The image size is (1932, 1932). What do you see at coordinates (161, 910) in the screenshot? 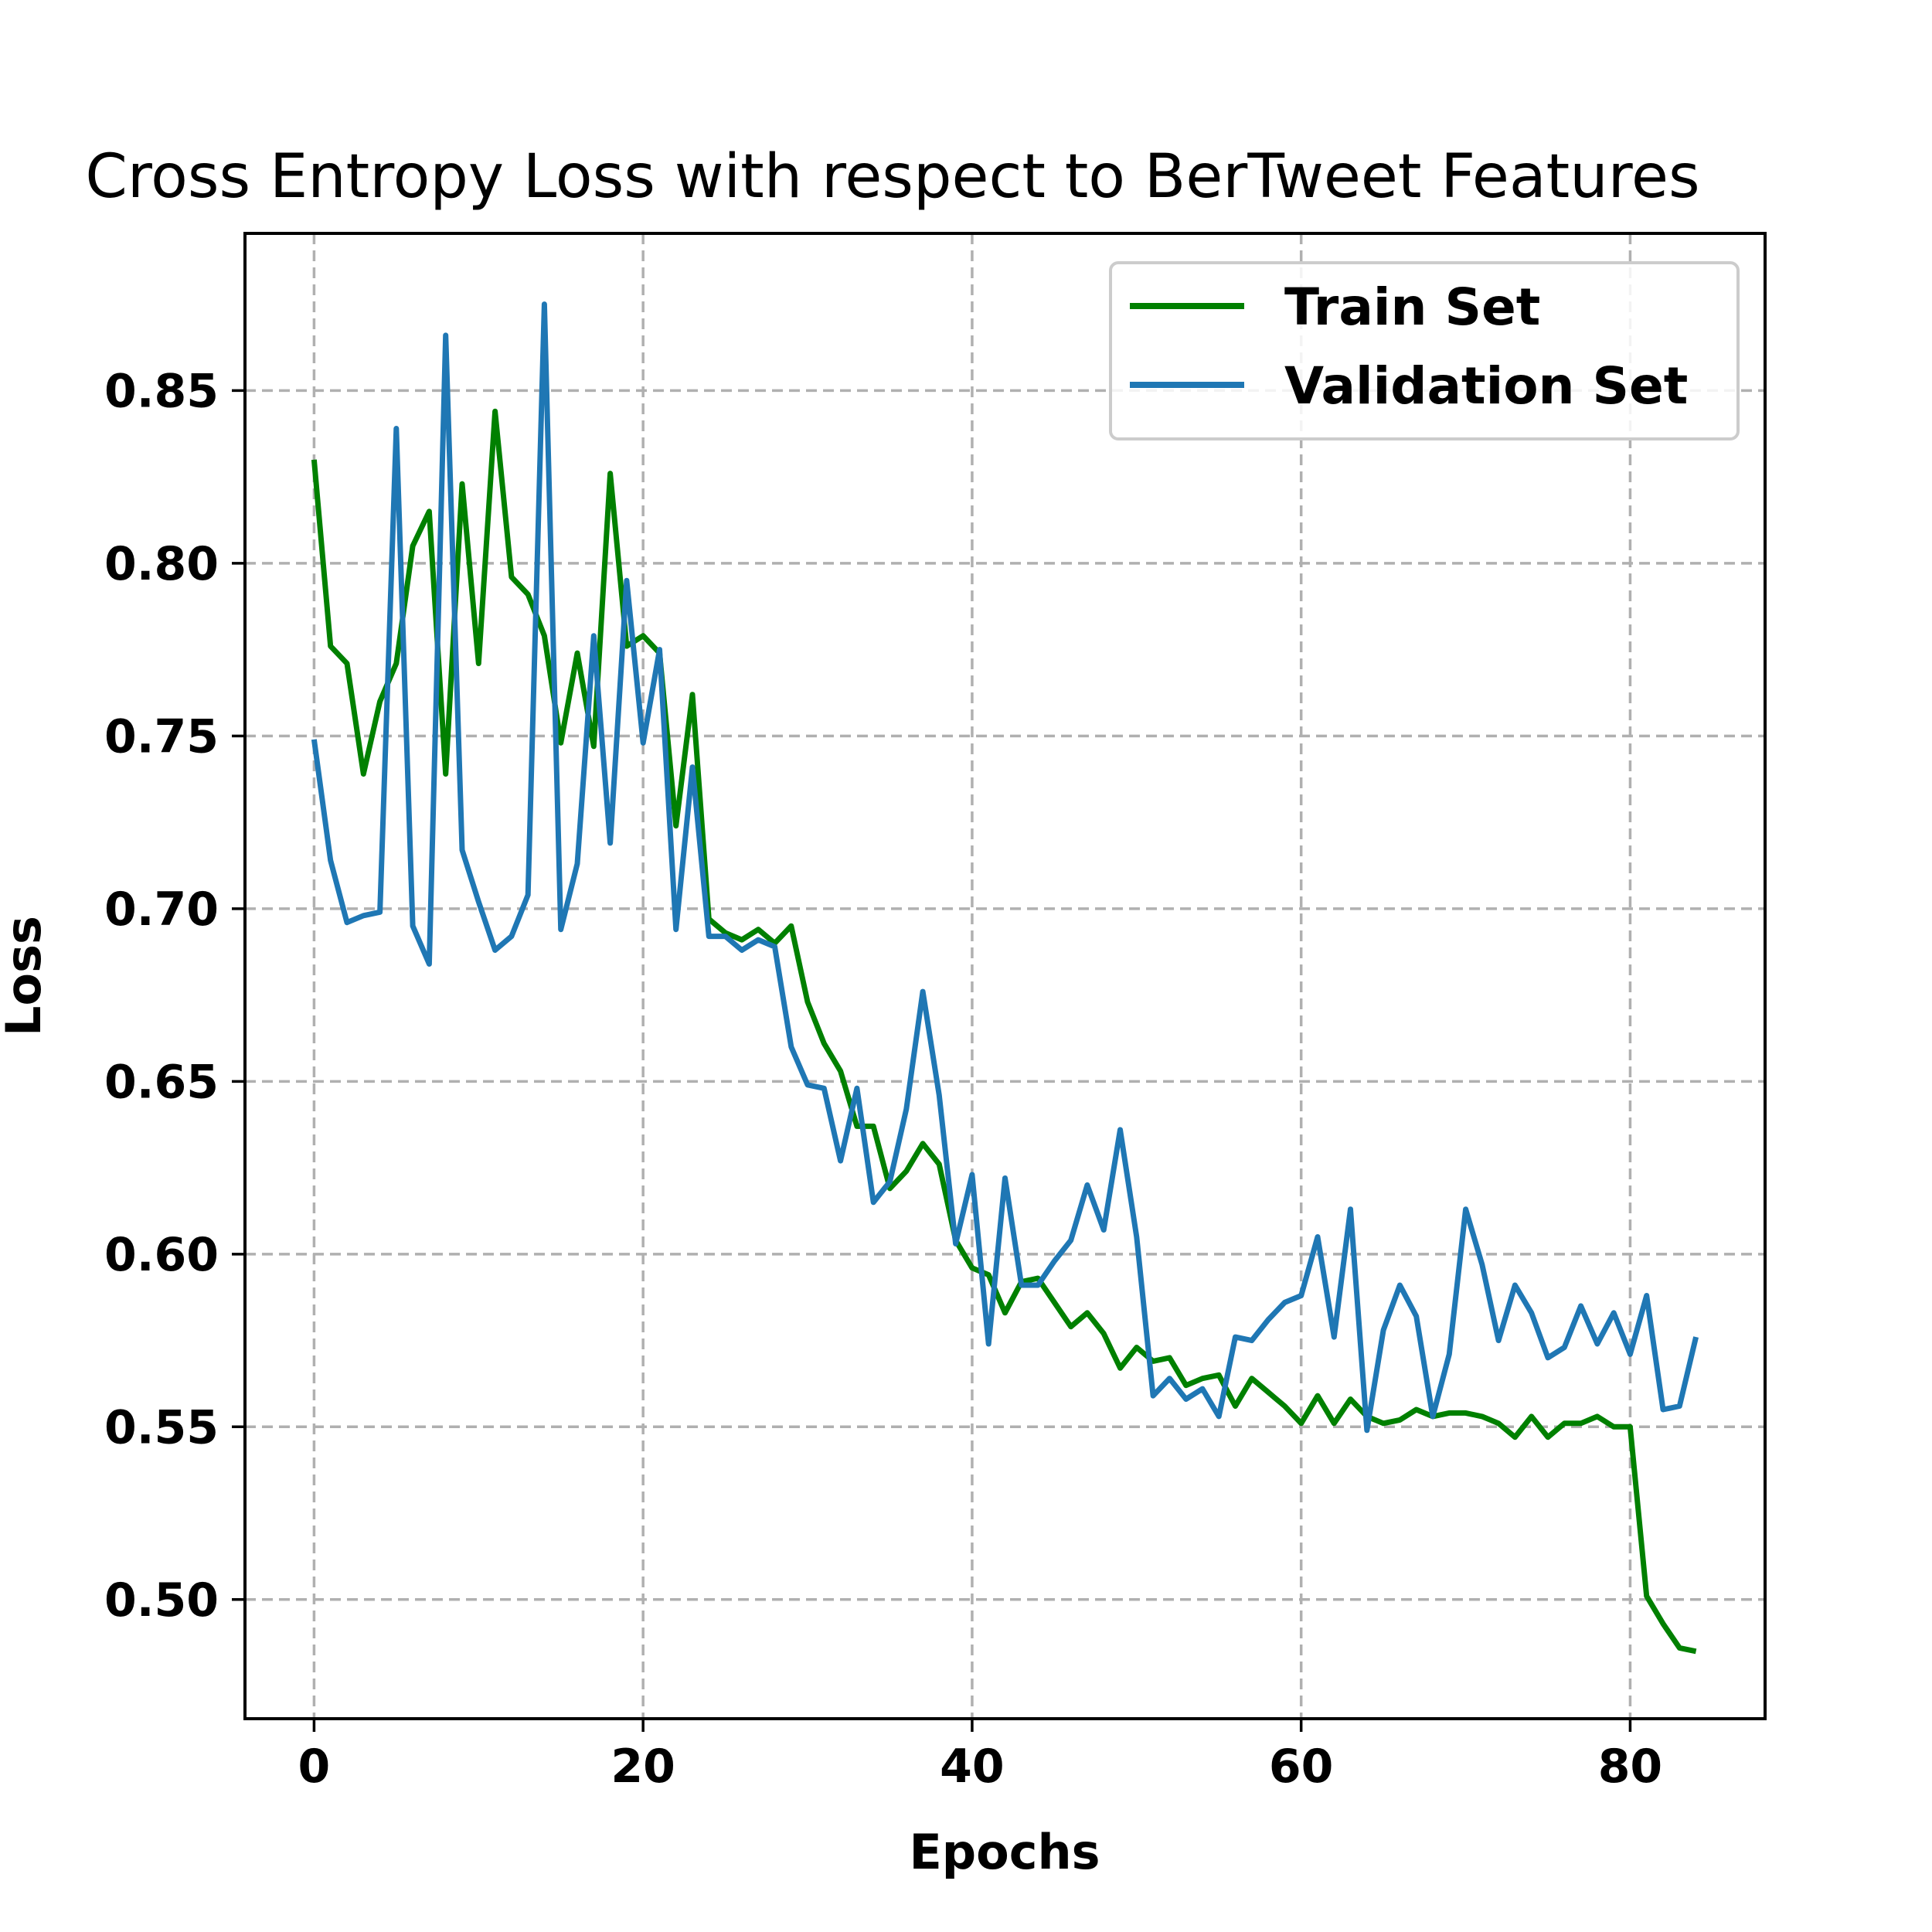
I see `y-tick-label: 0.70` at bounding box center [161, 910].